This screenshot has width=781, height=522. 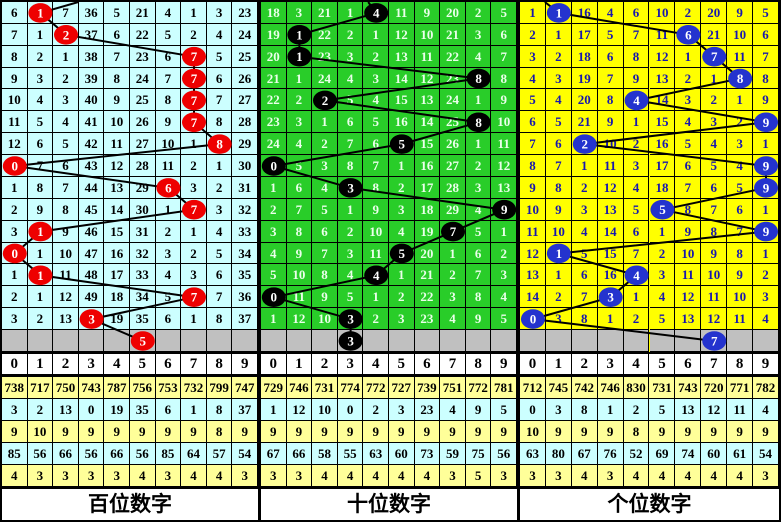 I want to click on stats-cell: 772, so click(x=478, y=388).